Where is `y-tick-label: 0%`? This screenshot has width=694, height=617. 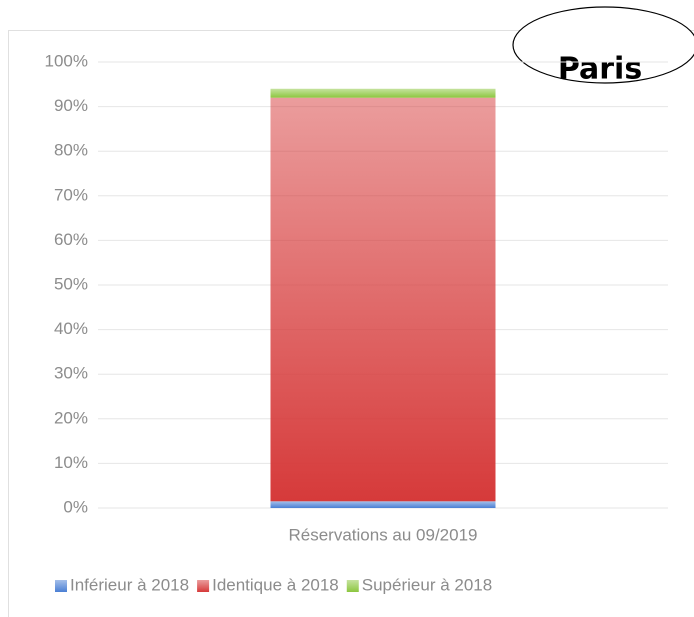
y-tick-label: 0% is located at coordinates (75, 506).